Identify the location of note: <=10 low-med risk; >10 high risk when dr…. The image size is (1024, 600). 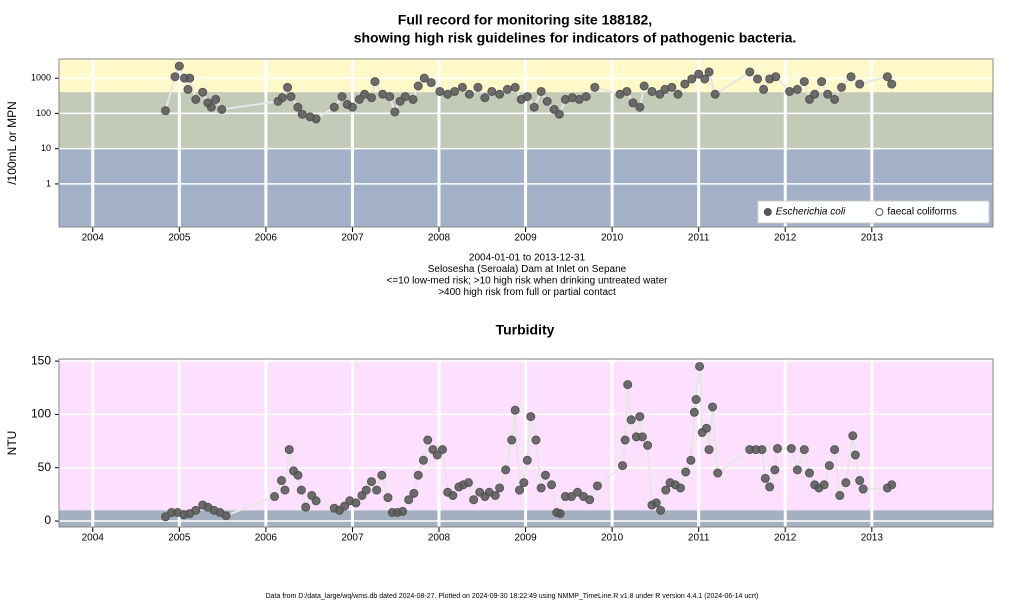
(528, 281).